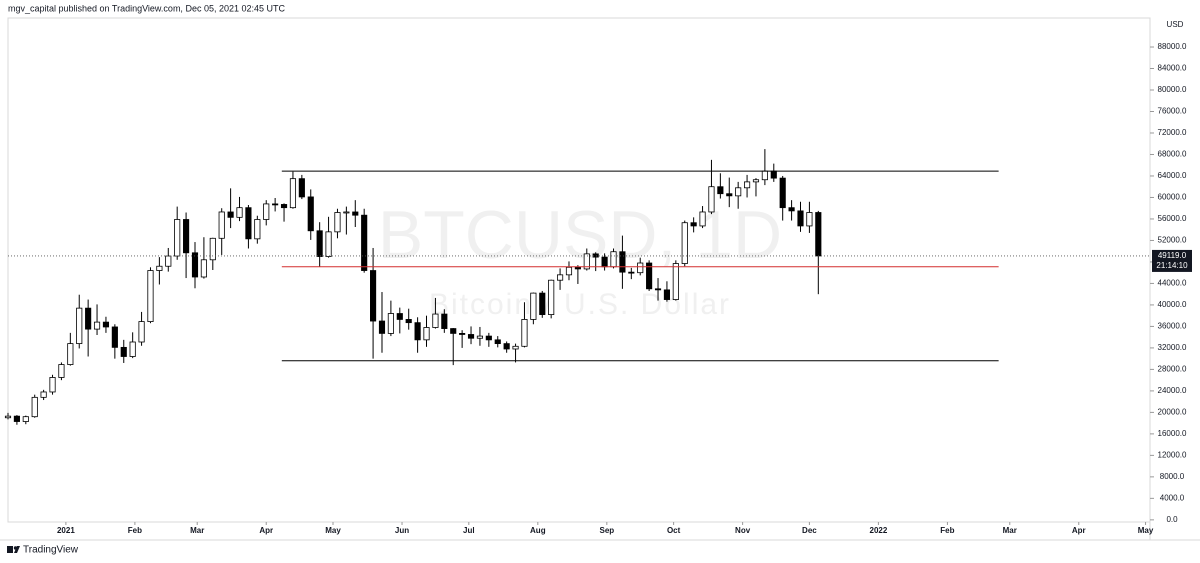 The height and width of the screenshot is (563, 1200). I want to click on y-tick-label: 88000.0, so click(1172, 46).